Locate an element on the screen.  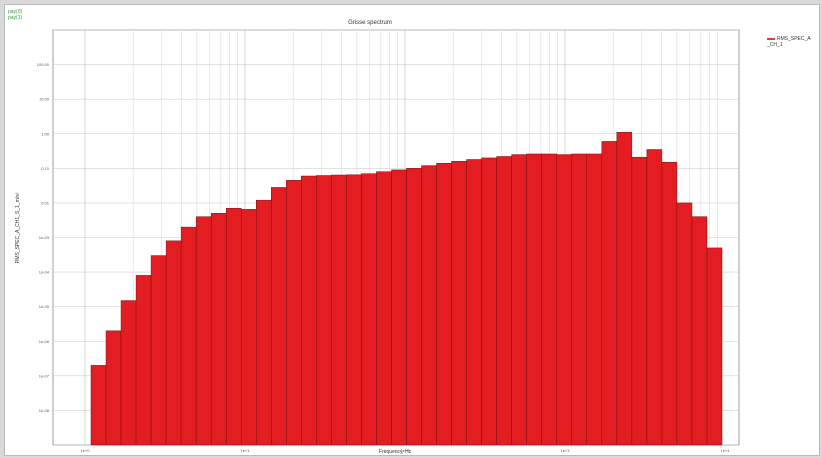
legend-row: RMS_SPEC_A is located at coordinates (789, 39).